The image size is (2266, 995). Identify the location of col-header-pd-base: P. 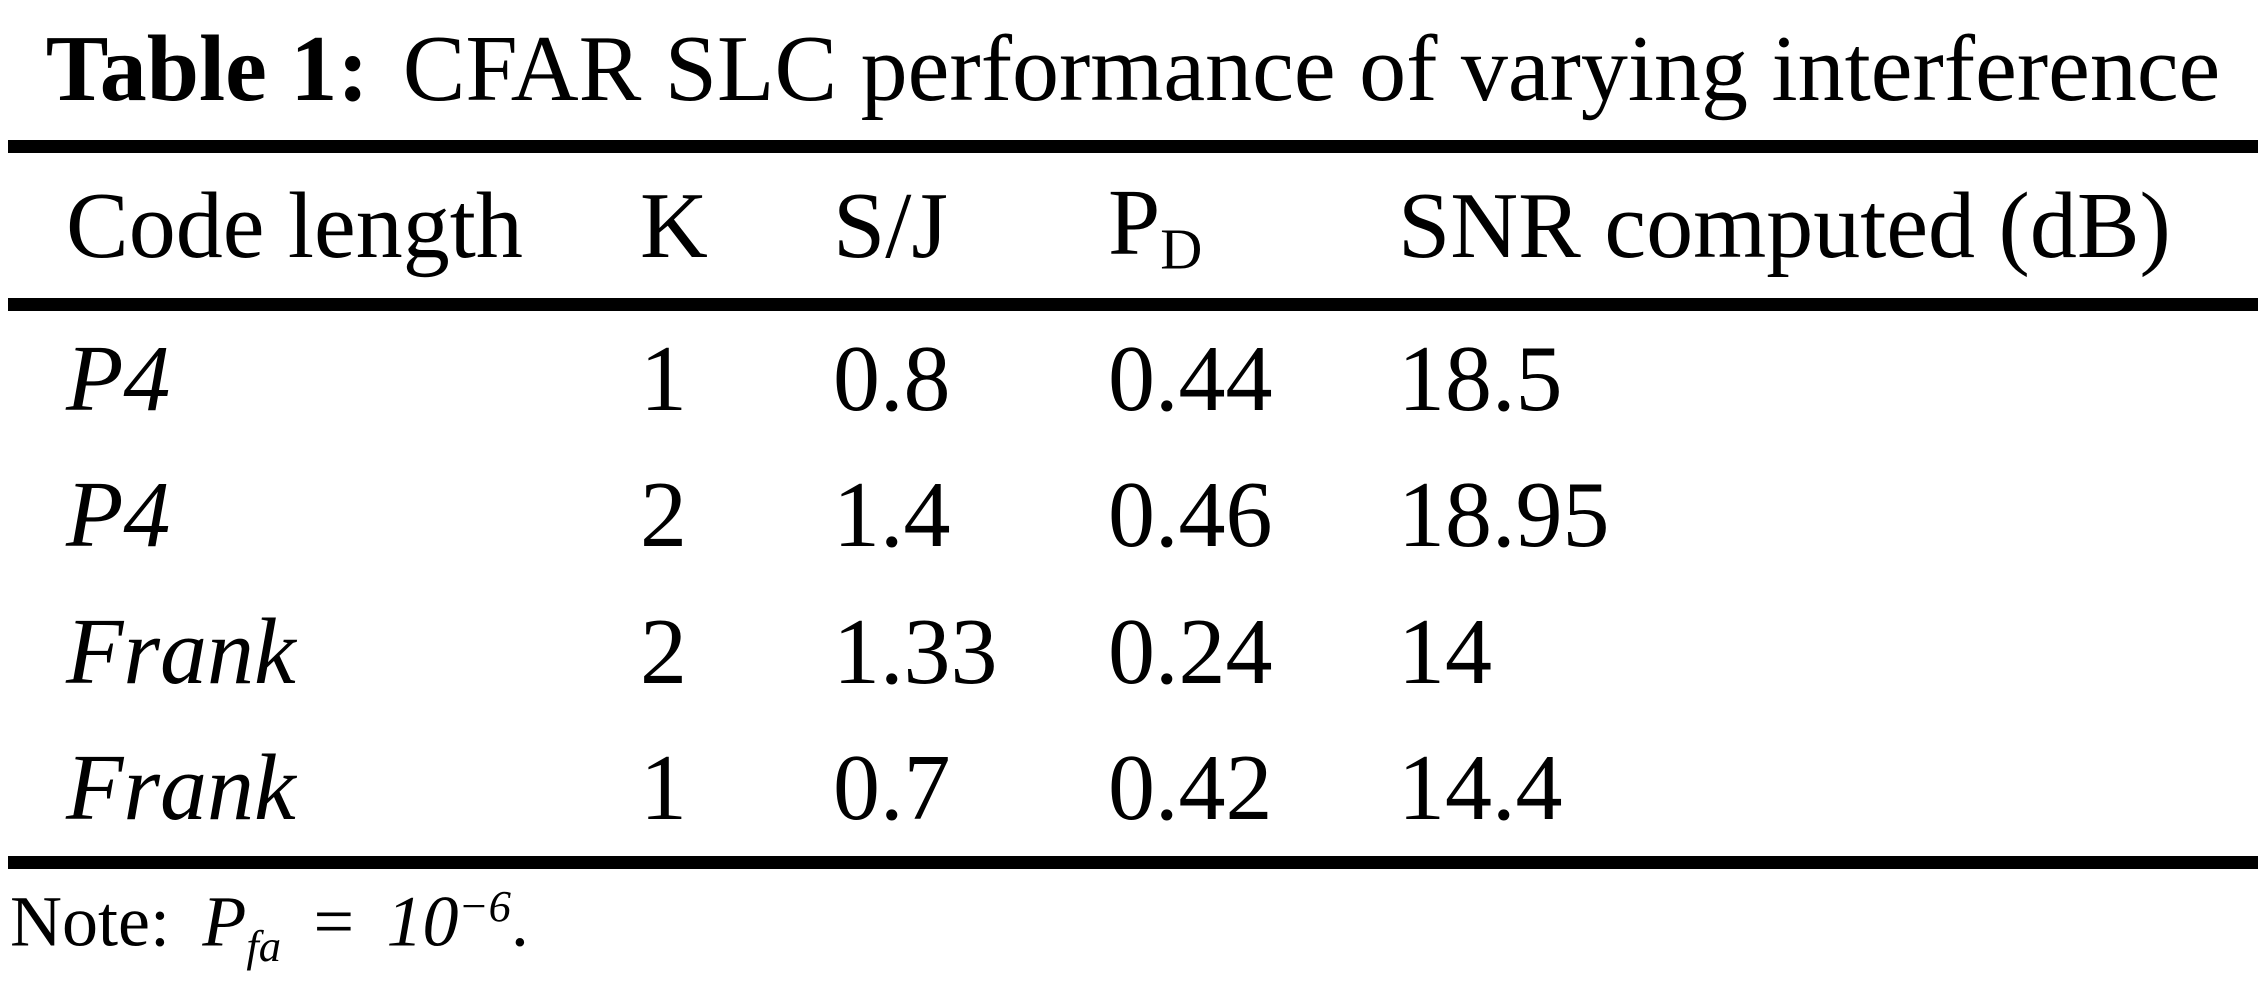
(1134, 222).